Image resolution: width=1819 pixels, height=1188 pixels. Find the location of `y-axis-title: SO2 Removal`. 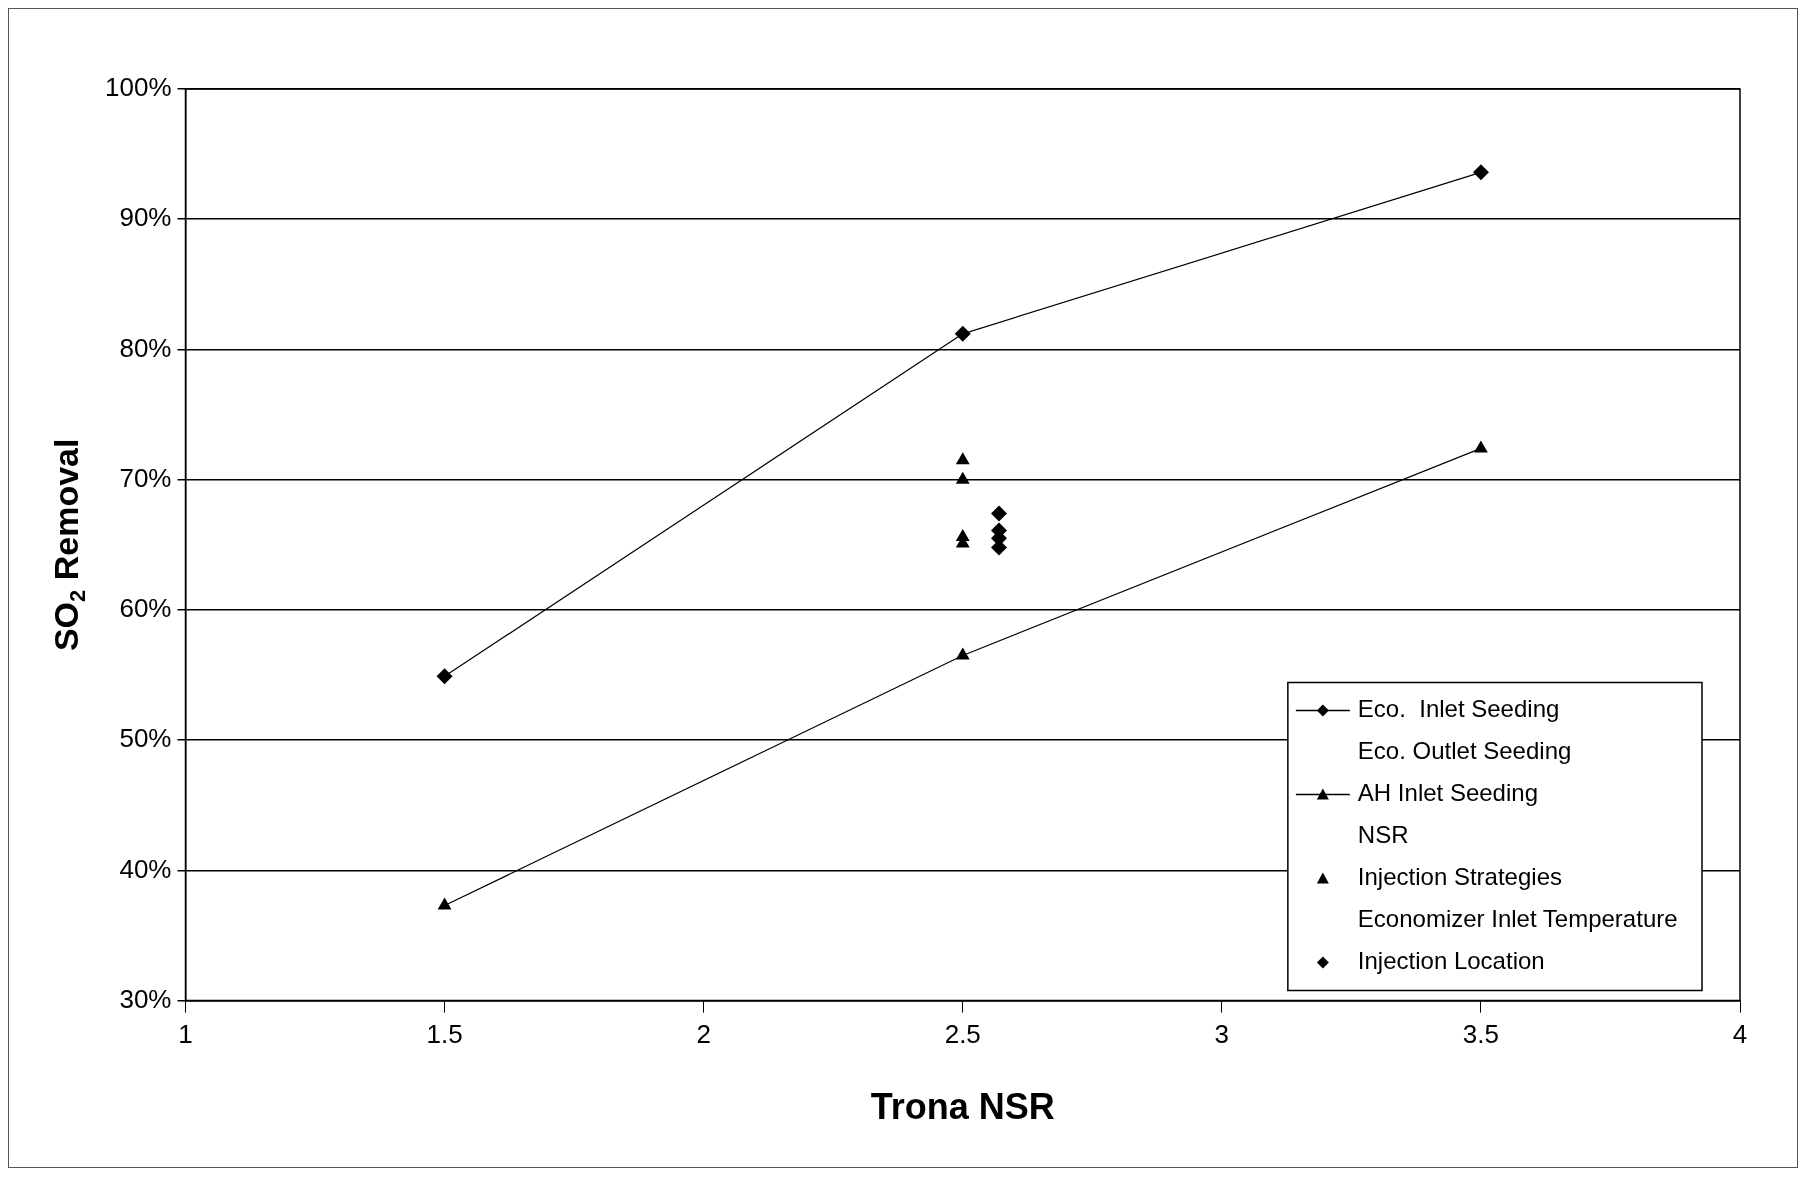

y-axis-title: SO2 Removal is located at coordinates (69, 545).